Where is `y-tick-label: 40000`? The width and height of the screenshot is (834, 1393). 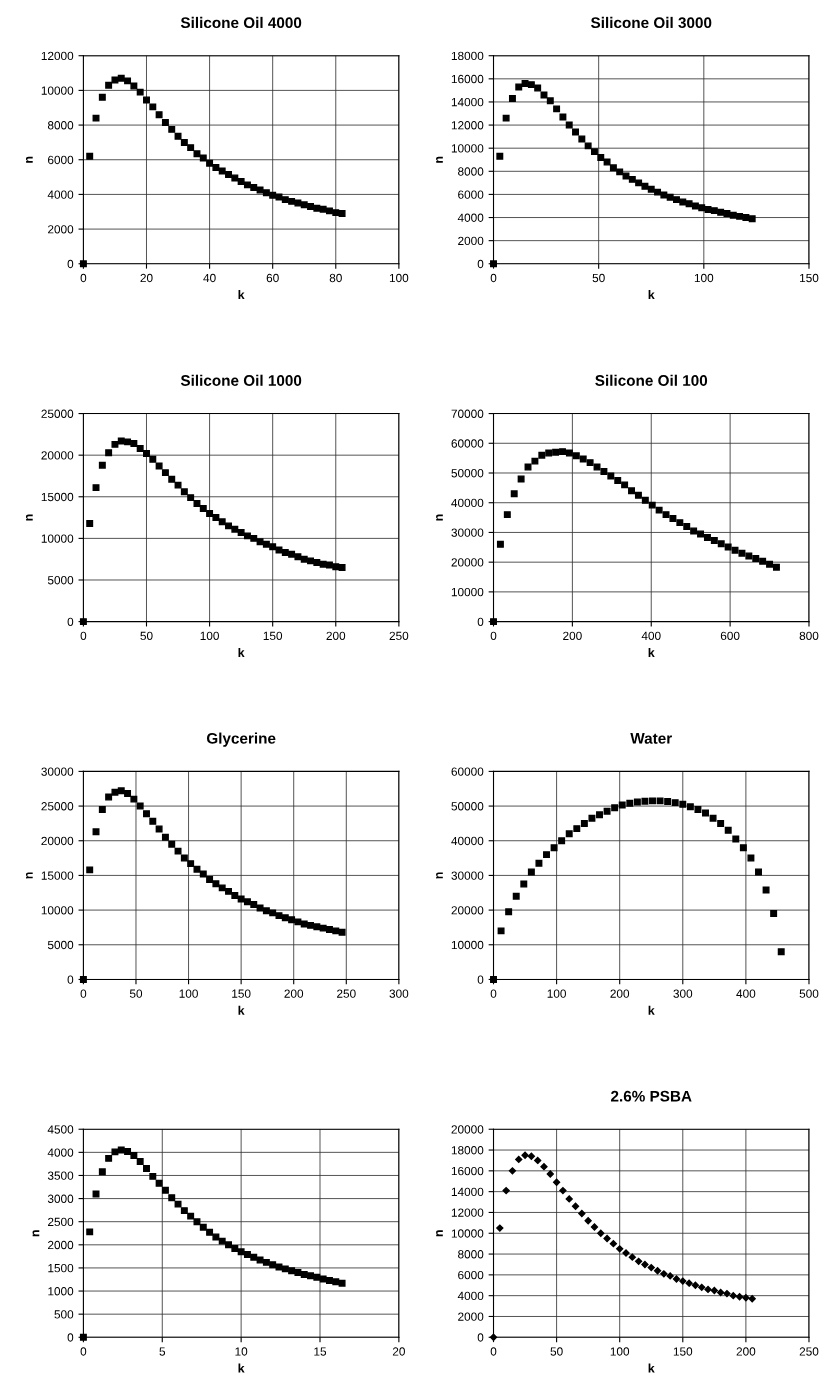
y-tick-label: 40000 is located at coordinates (467, 841).